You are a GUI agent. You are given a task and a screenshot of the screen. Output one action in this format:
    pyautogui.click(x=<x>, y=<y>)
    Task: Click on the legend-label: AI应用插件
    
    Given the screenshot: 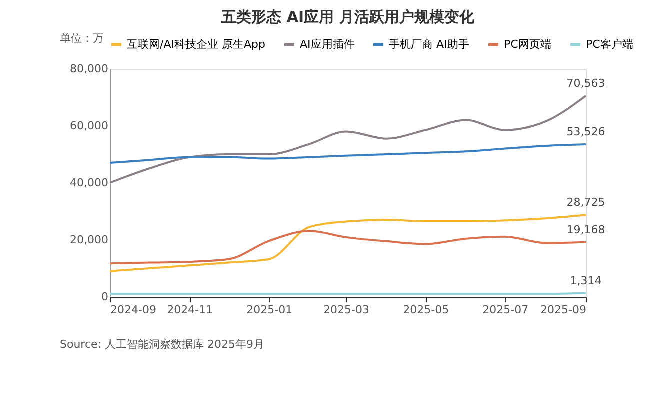 What is the action you would take?
    pyautogui.click(x=327, y=44)
    